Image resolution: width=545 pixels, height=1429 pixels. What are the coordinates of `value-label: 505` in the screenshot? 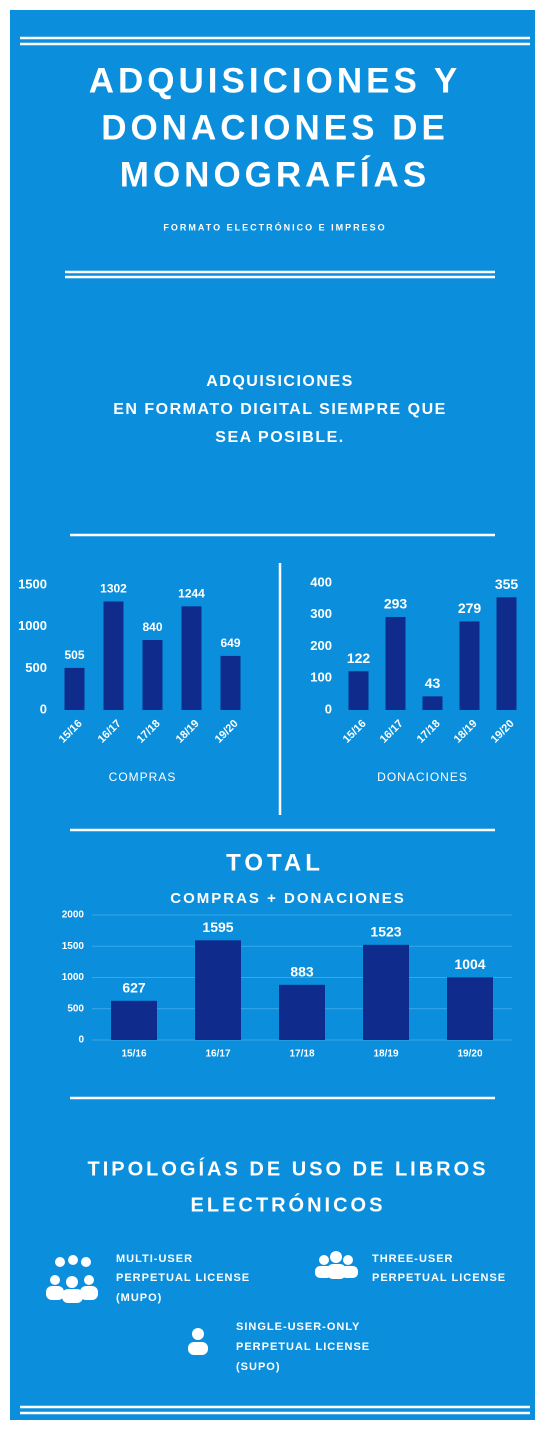 It's located at (74, 655).